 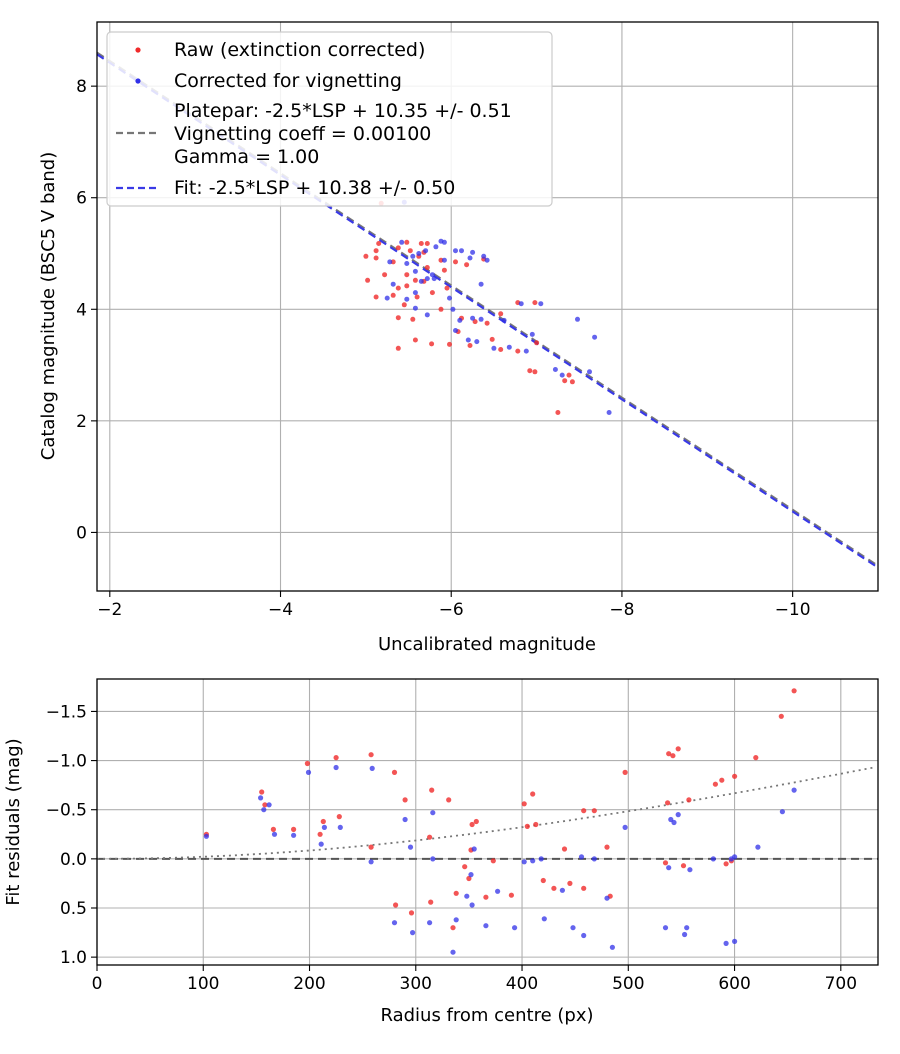 I want to click on legend-marker-corrected, so click(x=138, y=81).